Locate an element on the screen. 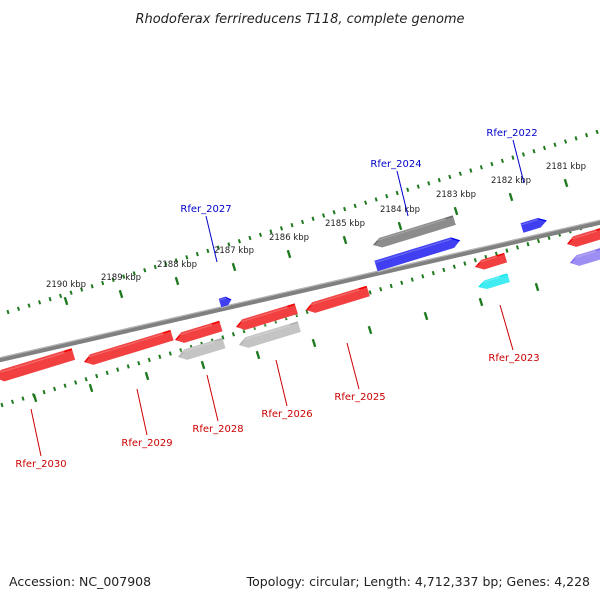 The width and height of the screenshot is (600, 600). feature-gray-lower-left is located at coordinates (201, 349).